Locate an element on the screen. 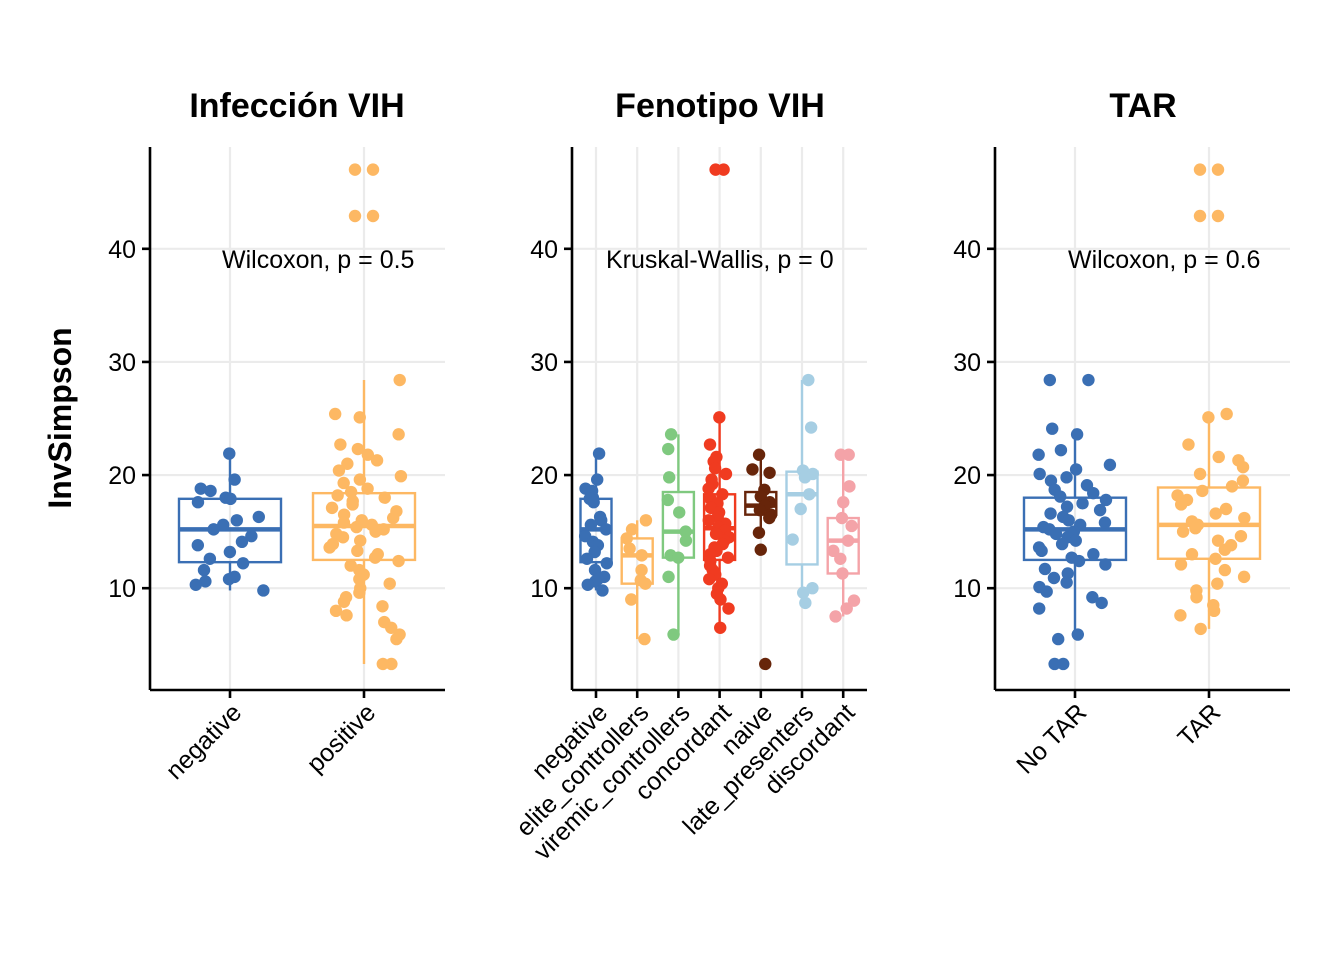 This screenshot has height=960, width=1344. y-axis-label: InvSimpson is located at coordinates (60, 417).